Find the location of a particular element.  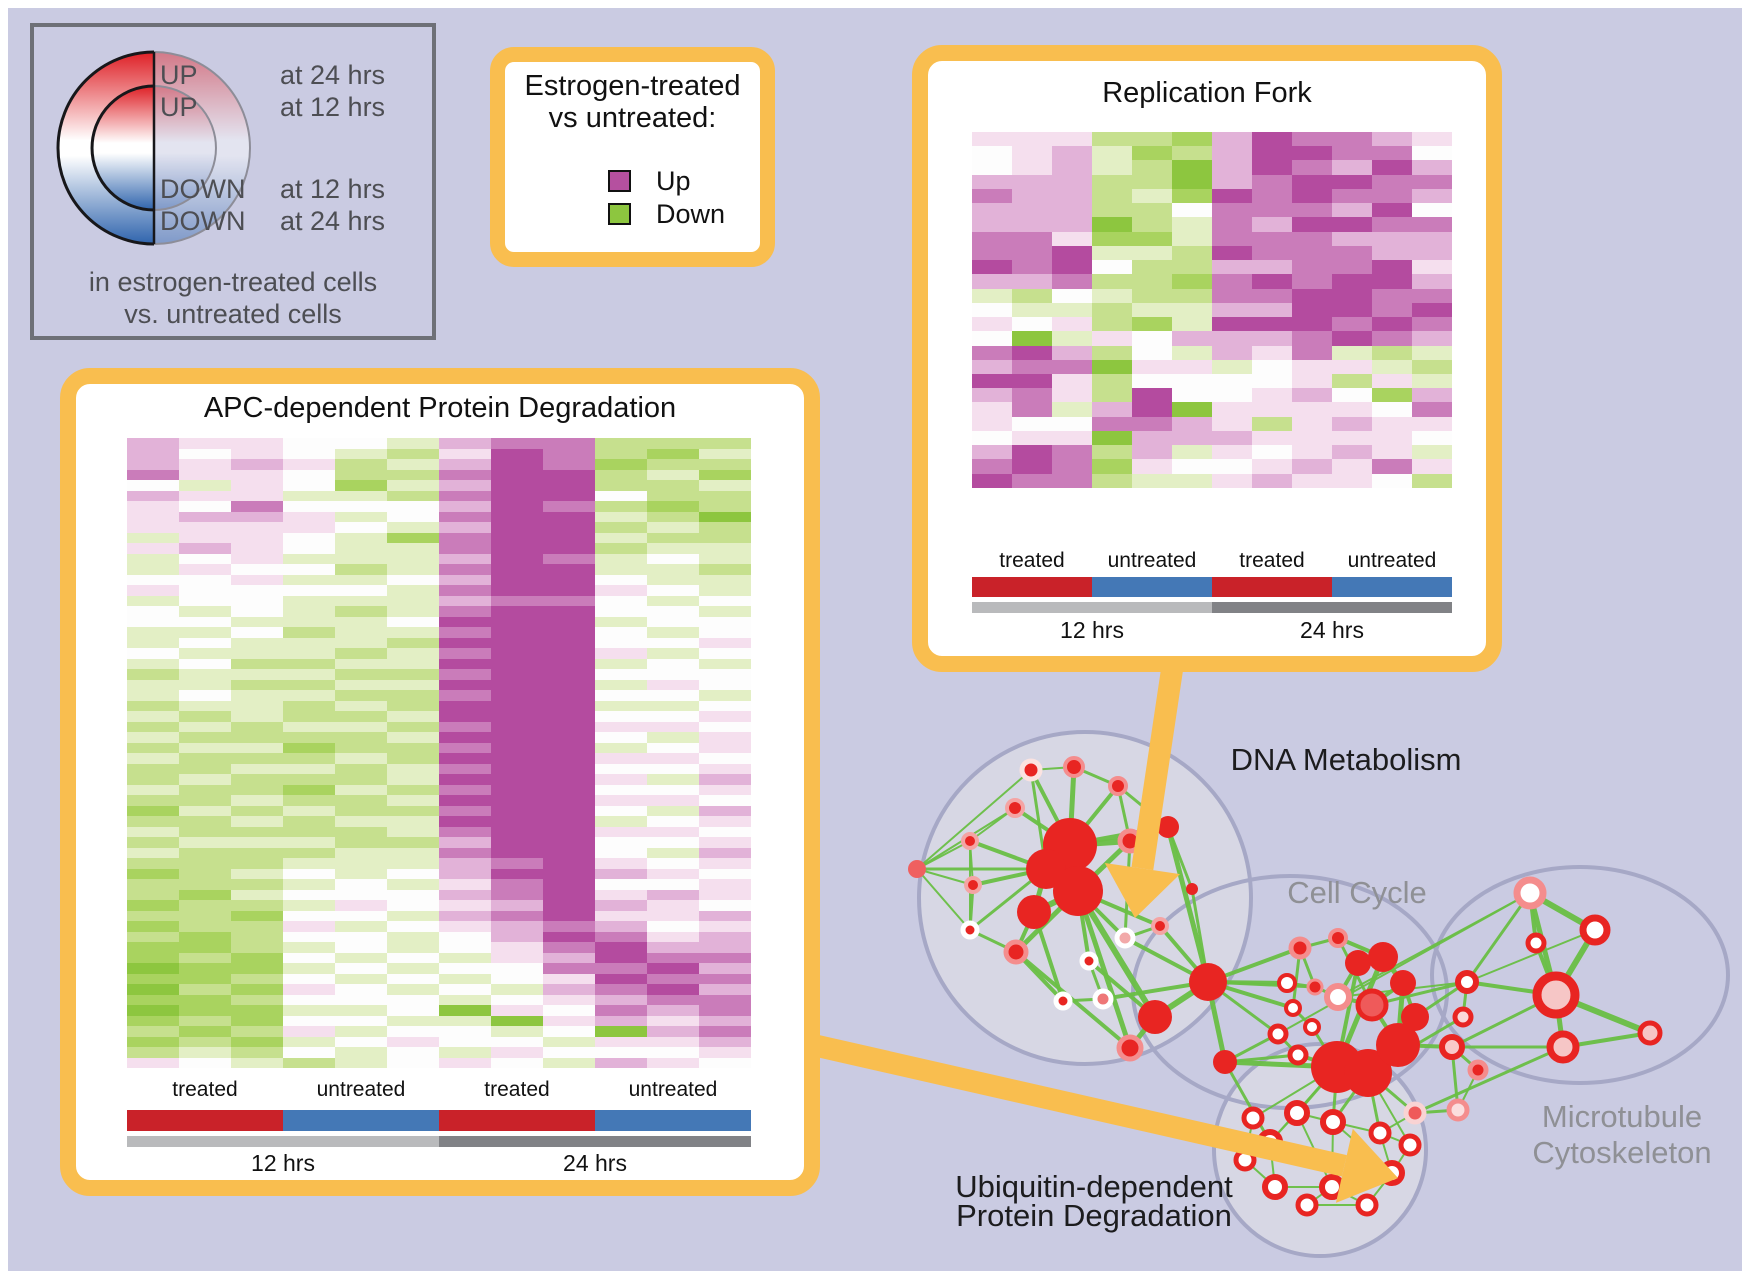

network-edge is located at coordinates (1104, 969).